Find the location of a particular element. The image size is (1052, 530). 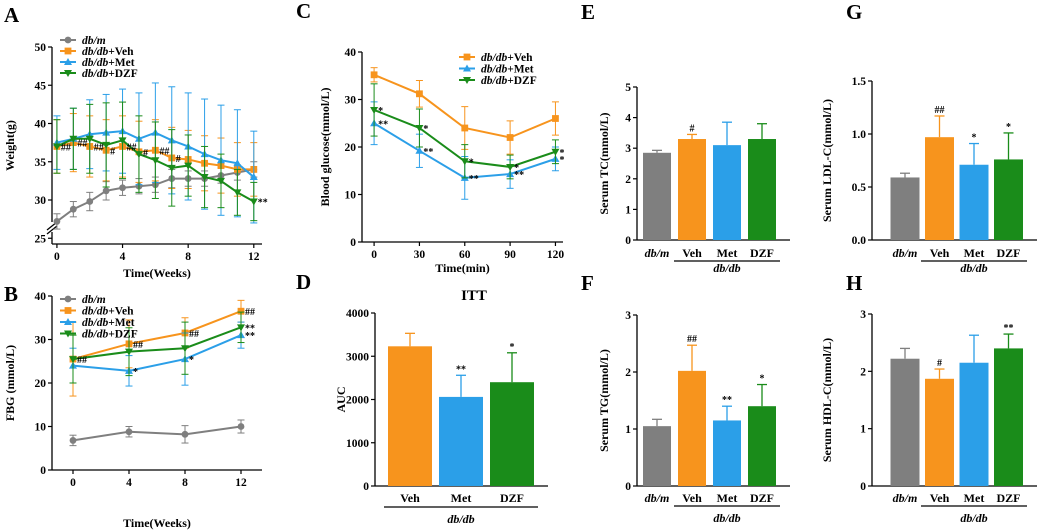

legend-entry-dbm: db/m is located at coordinates (83, 300).